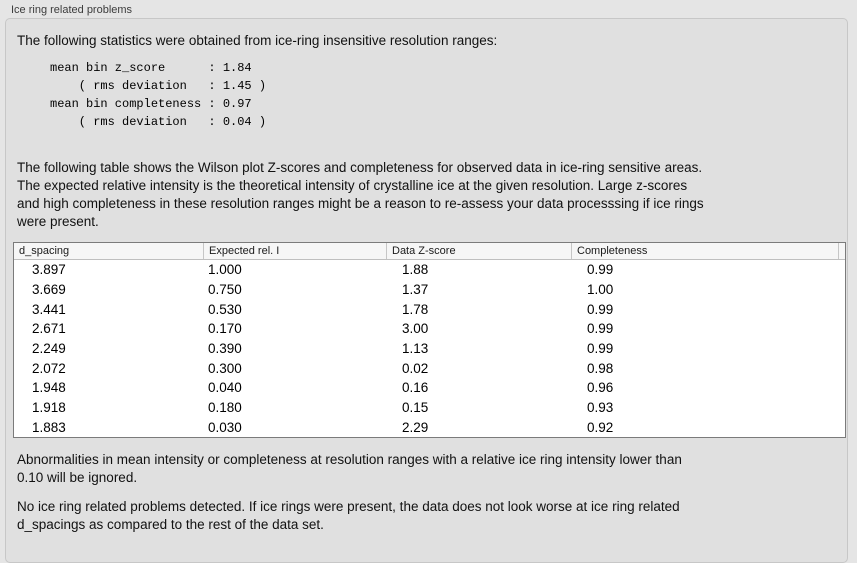 The image size is (857, 563). I want to click on table-cell: 1.883, so click(49, 427).